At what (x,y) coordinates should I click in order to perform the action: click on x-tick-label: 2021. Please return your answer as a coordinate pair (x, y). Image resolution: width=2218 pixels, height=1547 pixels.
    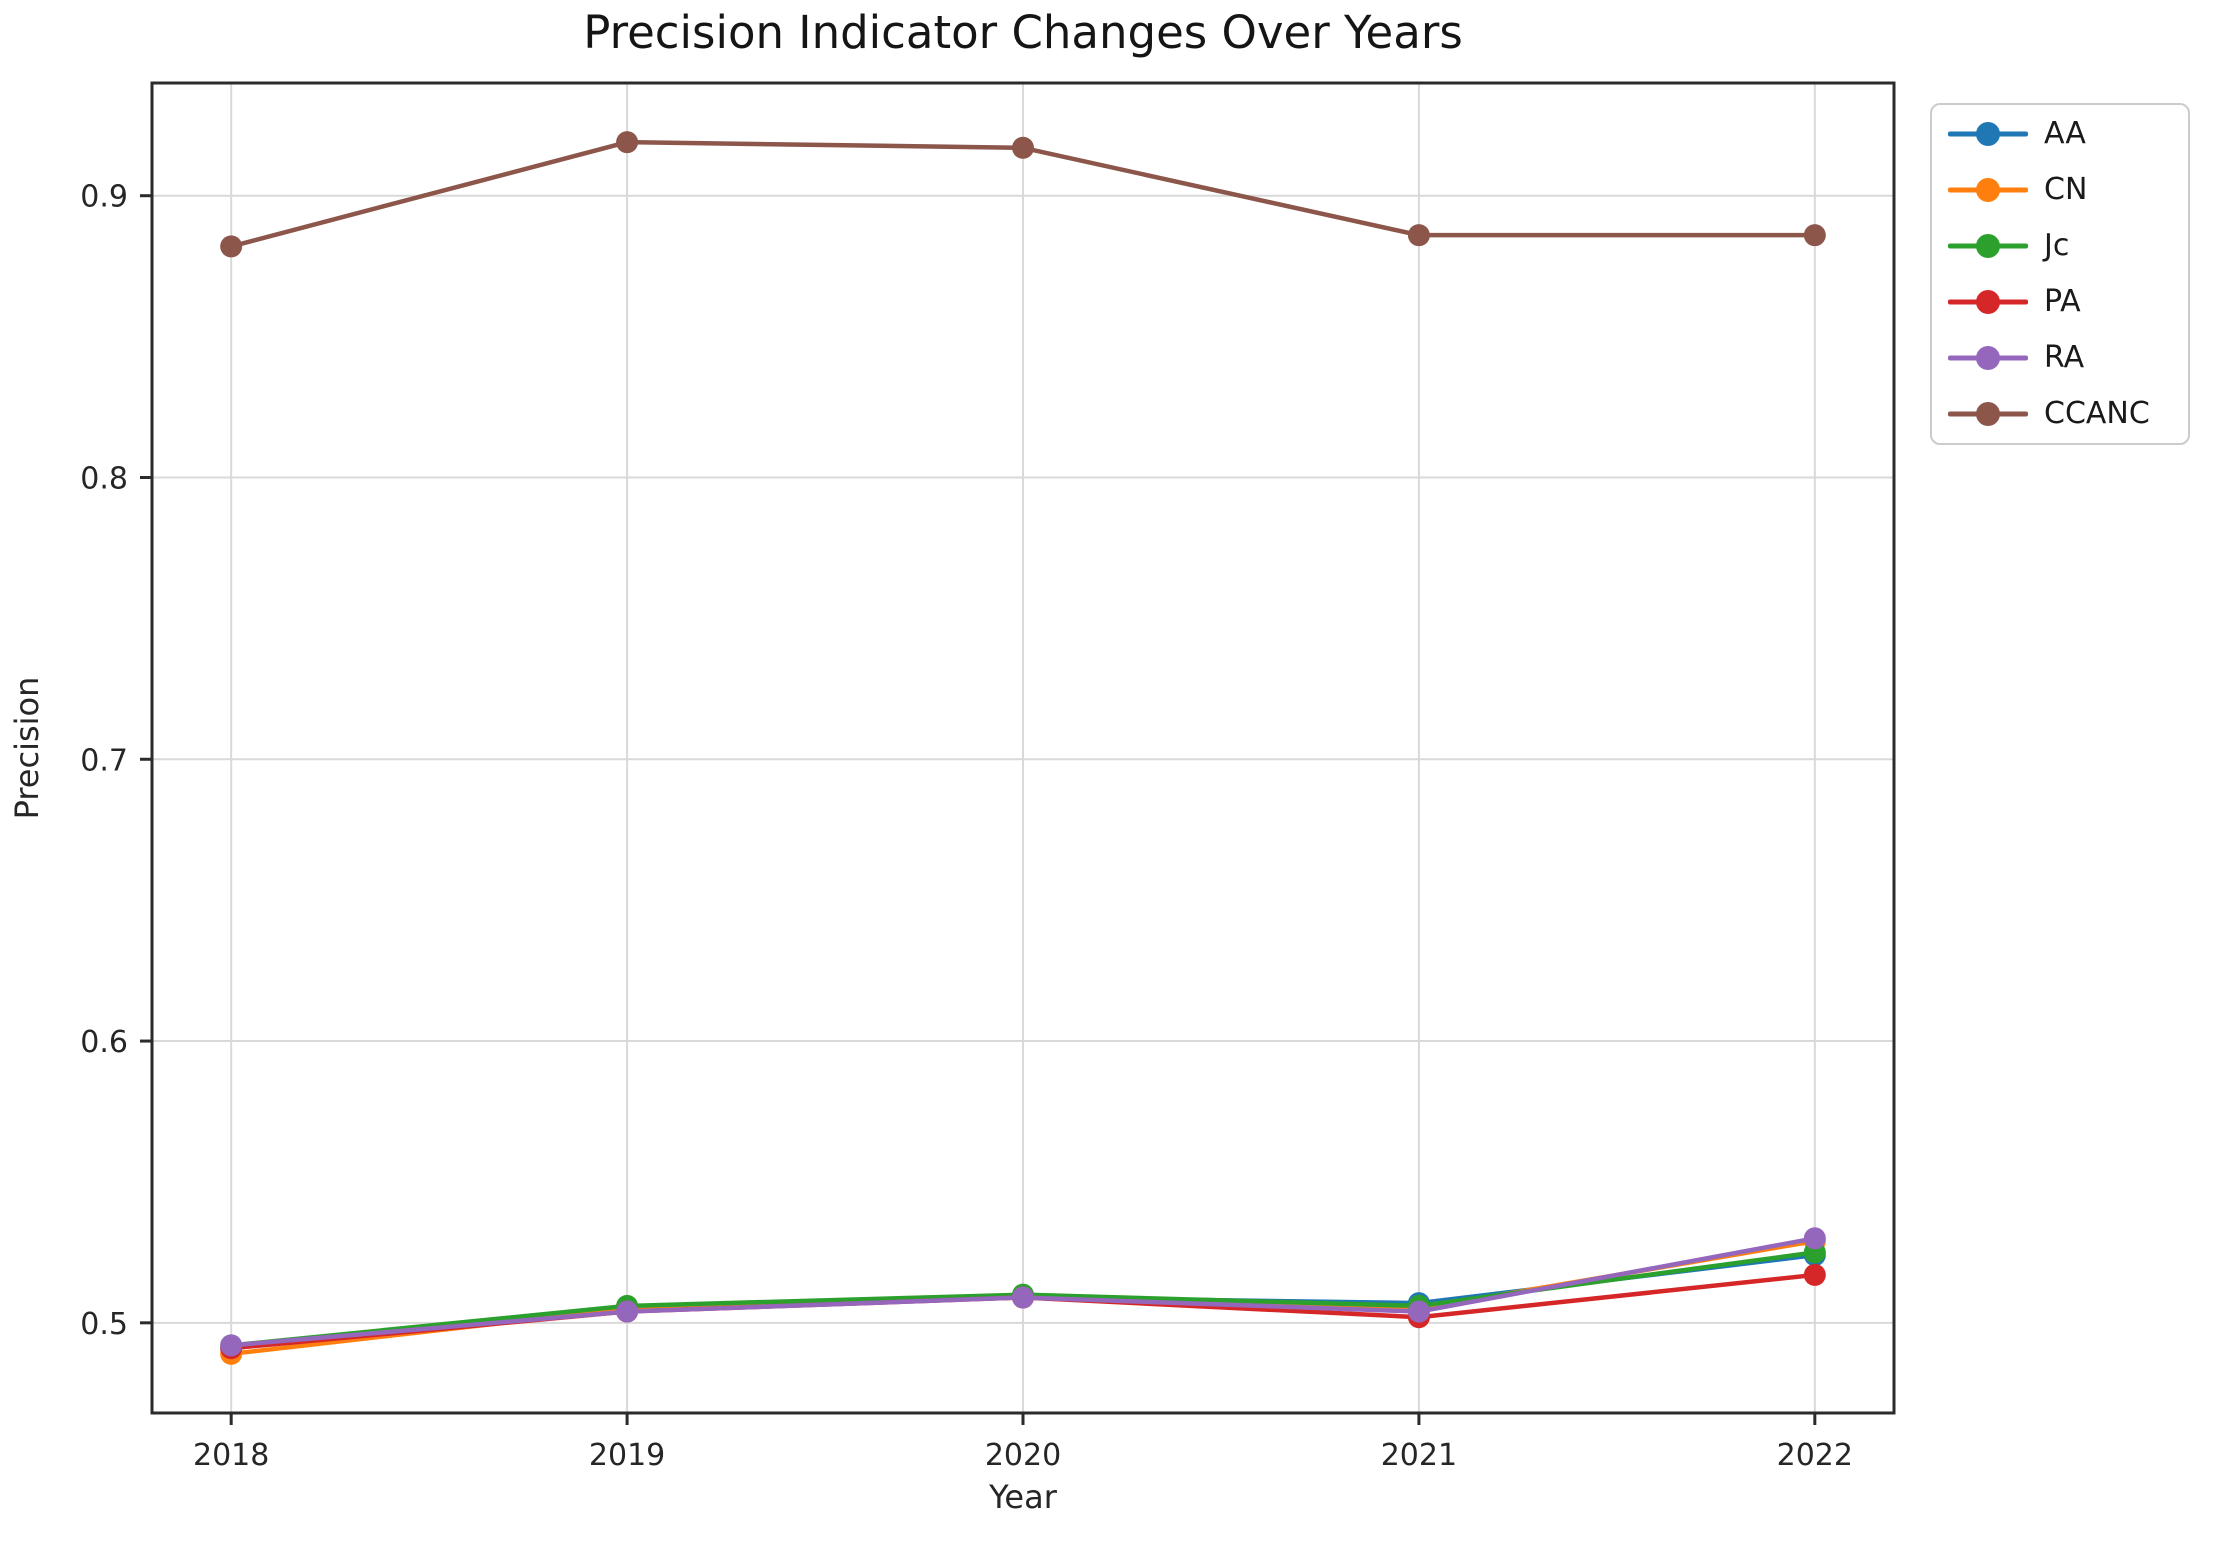
    Looking at the image, I should click on (1419, 1455).